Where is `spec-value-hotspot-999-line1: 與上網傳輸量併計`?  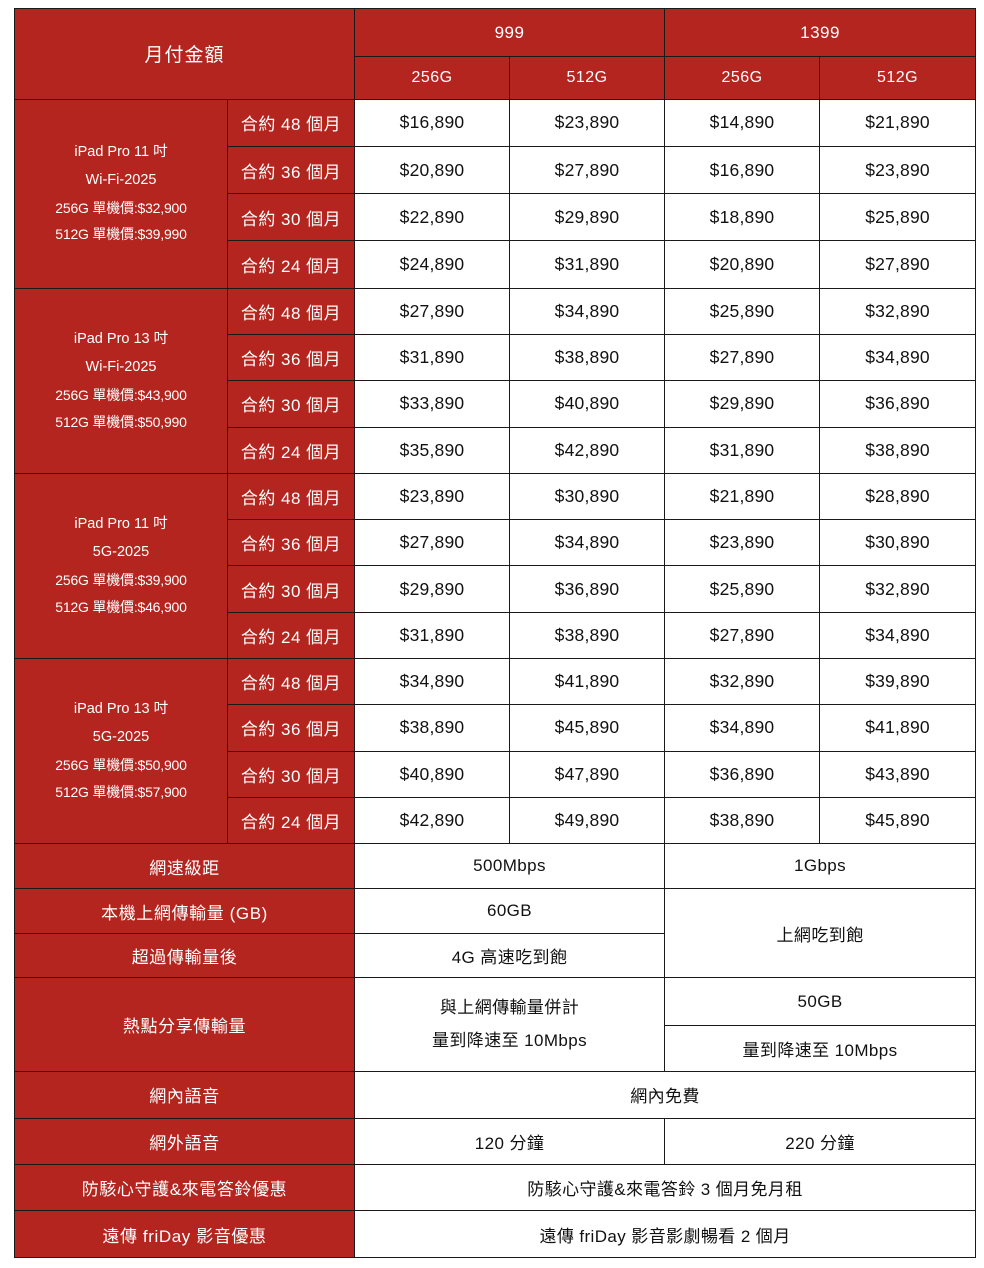 spec-value-hotspot-999-line1: 與上網傳輸量併計 is located at coordinates (509, 1008).